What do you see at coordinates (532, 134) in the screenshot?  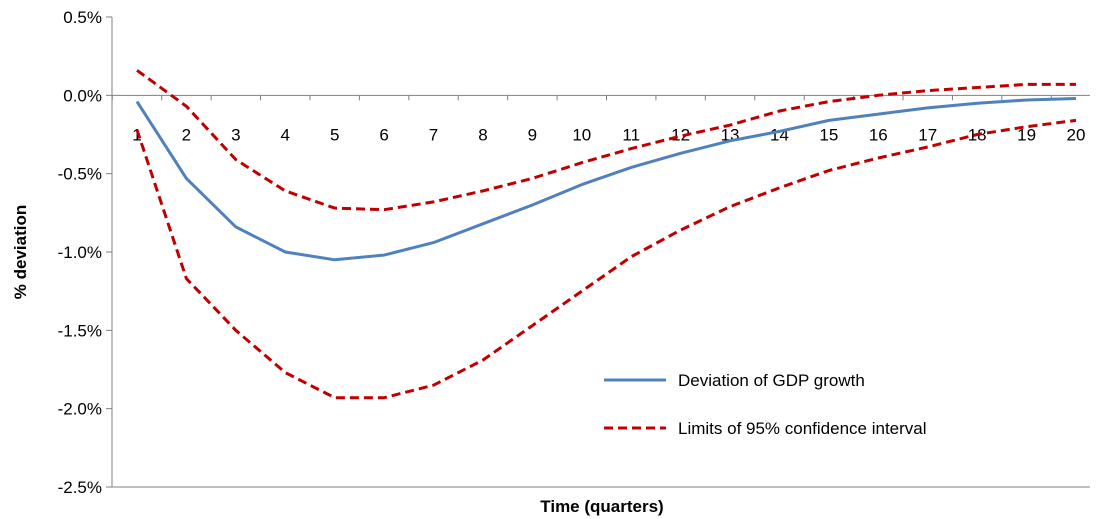 I see `x-tick-label: 9` at bounding box center [532, 134].